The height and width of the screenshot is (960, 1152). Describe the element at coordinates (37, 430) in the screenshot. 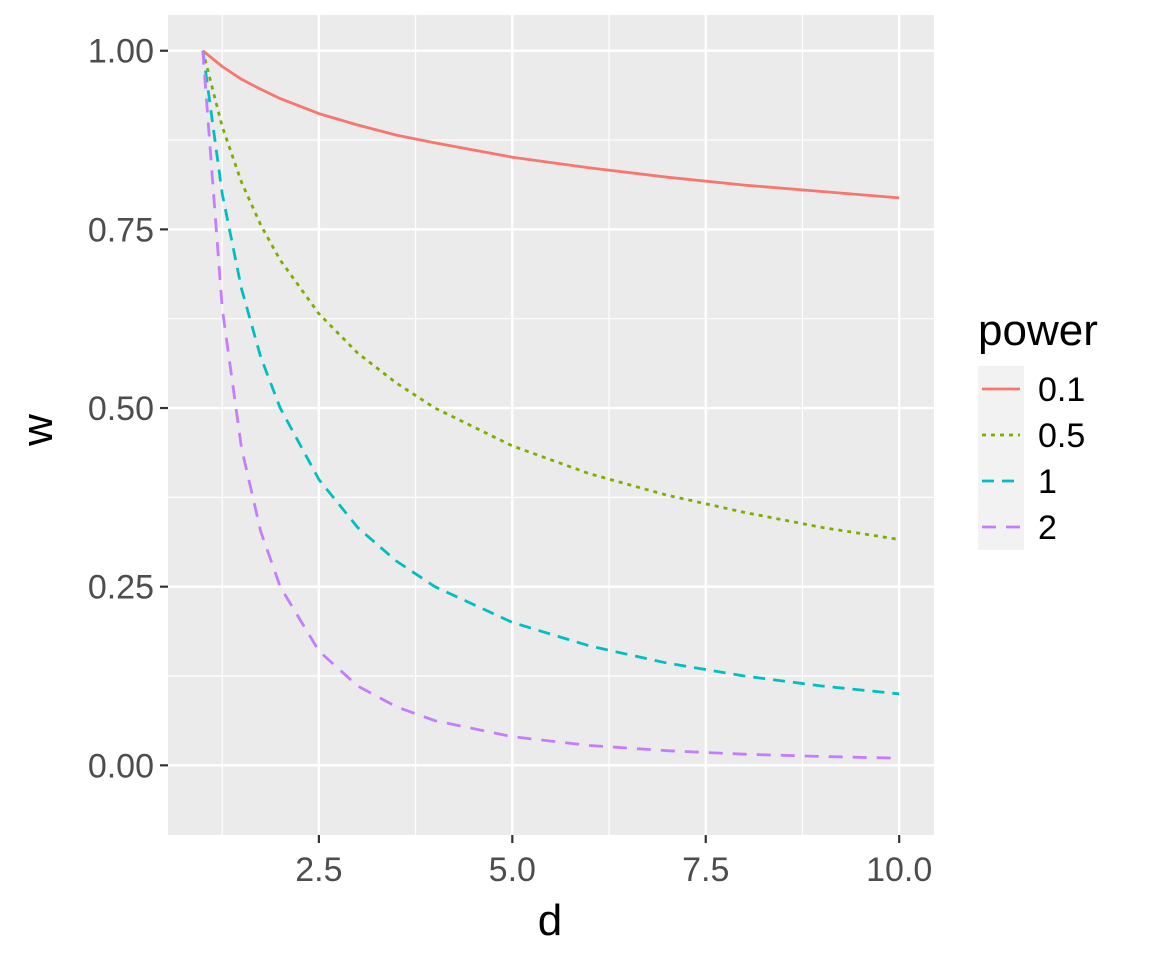

I see `y-axis-title: w` at that location.